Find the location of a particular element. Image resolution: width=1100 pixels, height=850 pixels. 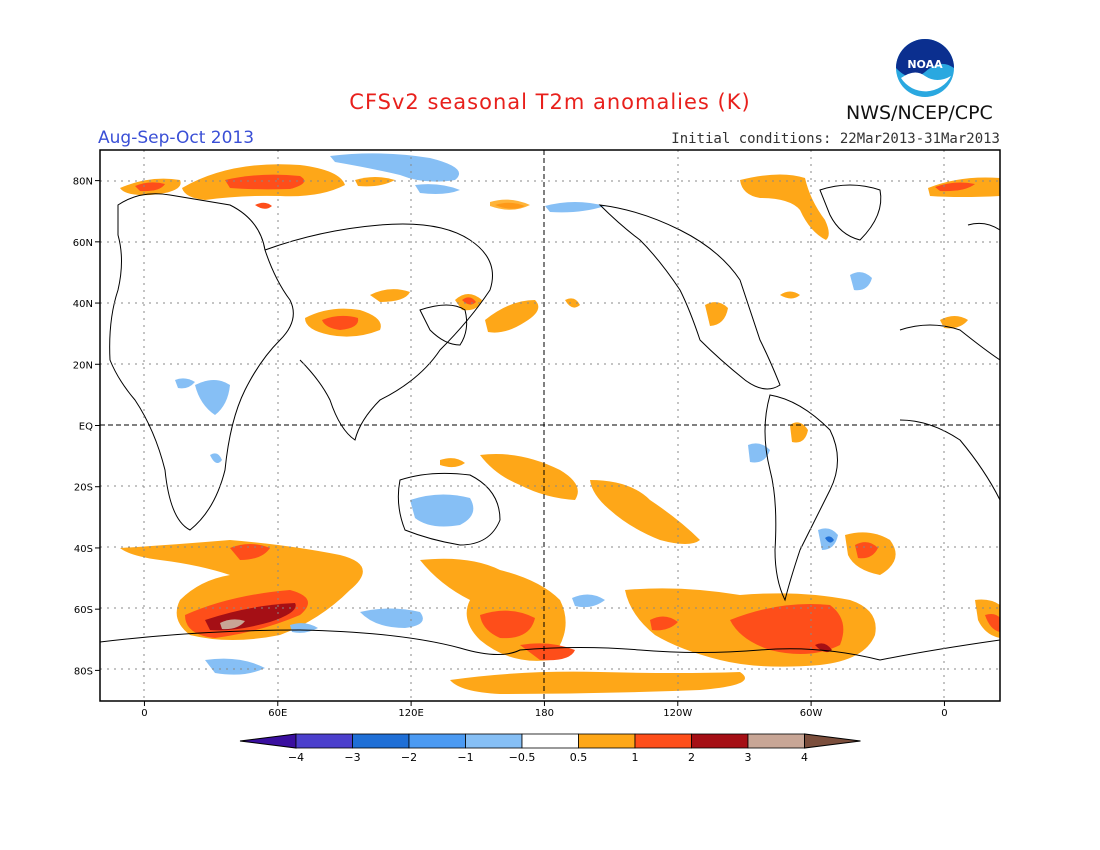

agency-label: NWS/NCEP/CPC is located at coordinates (919, 113).